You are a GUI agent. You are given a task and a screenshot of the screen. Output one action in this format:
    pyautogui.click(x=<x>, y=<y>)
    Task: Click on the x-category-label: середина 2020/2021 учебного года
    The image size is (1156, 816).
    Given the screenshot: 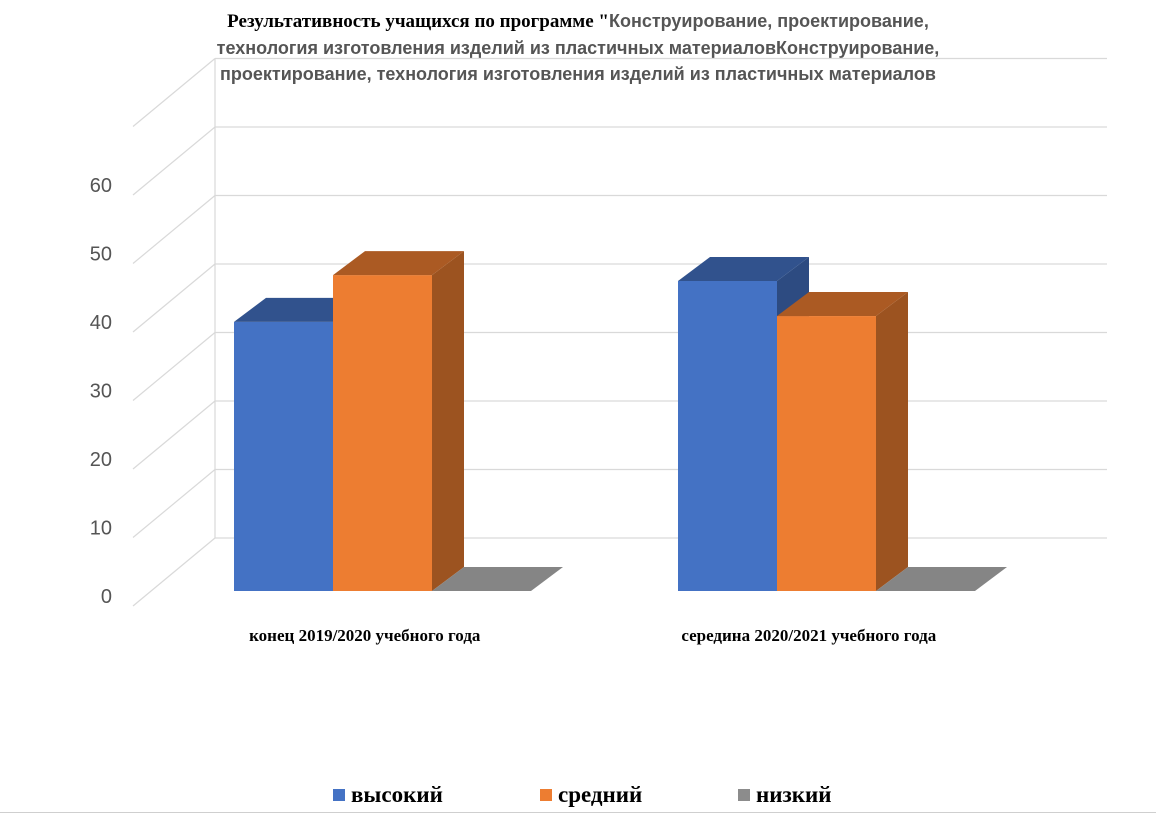 What is the action you would take?
    pyautogui.click(x=808, y=635)
    